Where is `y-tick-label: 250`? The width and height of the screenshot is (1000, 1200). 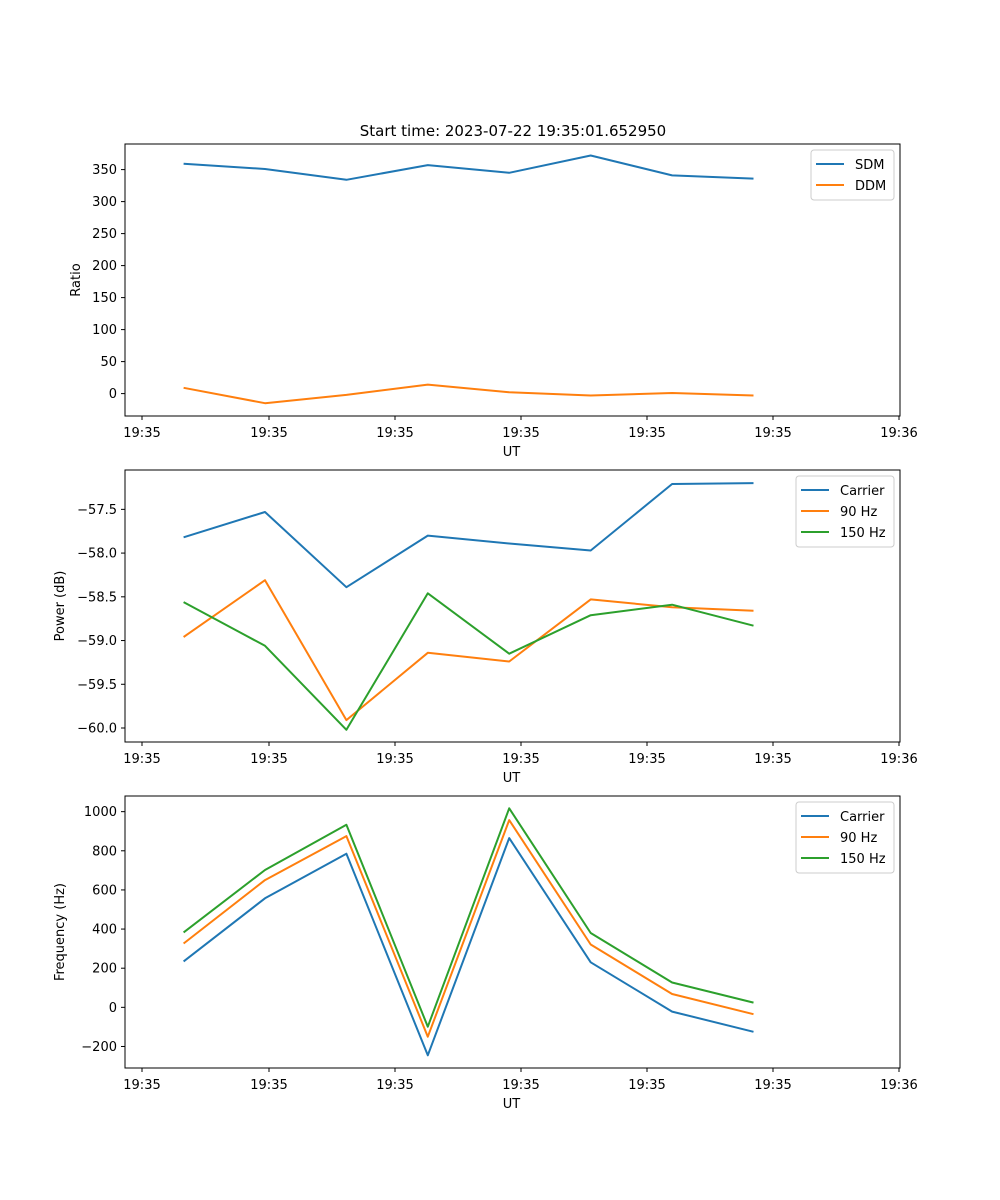 y-tick-label: 250 is located at coordinates (104, 234).